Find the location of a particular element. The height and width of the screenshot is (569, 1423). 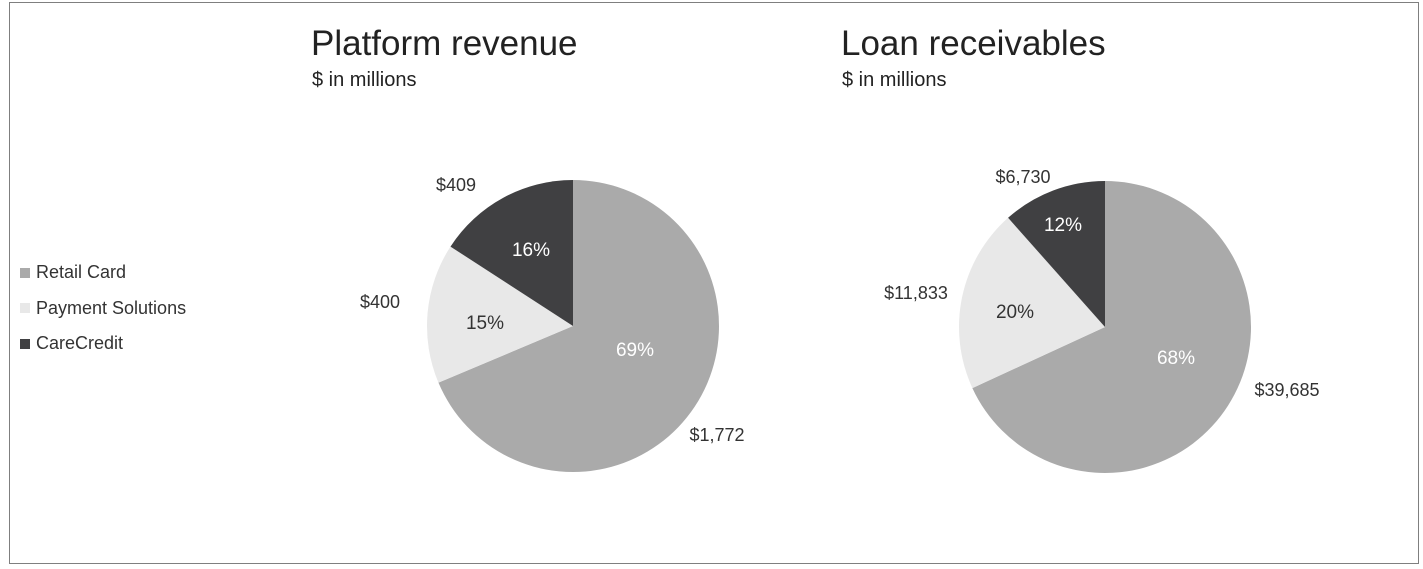

percent-label-loan-receivables-payment-solutions: 20% is located at coordinates (1015, 312).